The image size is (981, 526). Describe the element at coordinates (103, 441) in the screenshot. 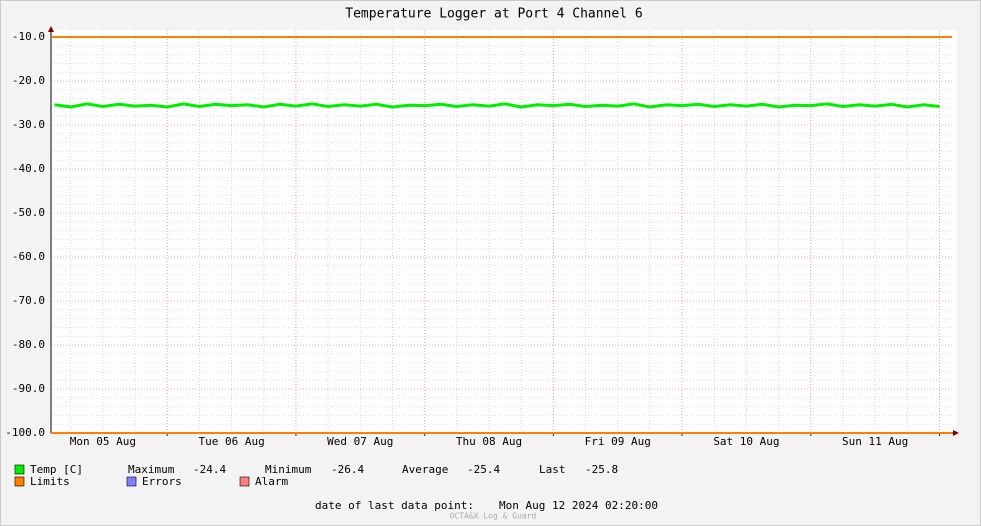

I see `x-tick-label: Mon 05 Aug` at that location.